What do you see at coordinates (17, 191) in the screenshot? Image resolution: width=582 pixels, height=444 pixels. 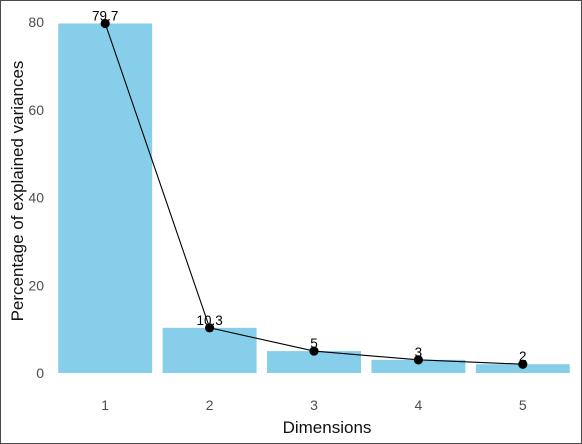 I see `y-axis-title: Percentage of explained variances` at bounding box center [17, 191].